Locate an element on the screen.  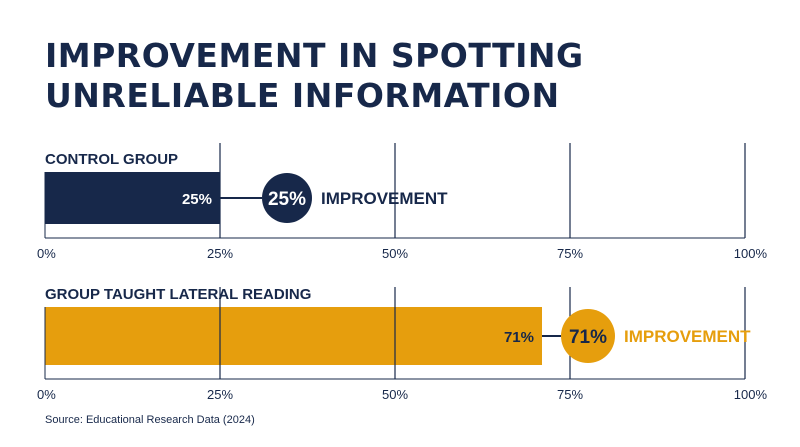
tick-label-1-0: 0% is located at coordinates (46, 253).